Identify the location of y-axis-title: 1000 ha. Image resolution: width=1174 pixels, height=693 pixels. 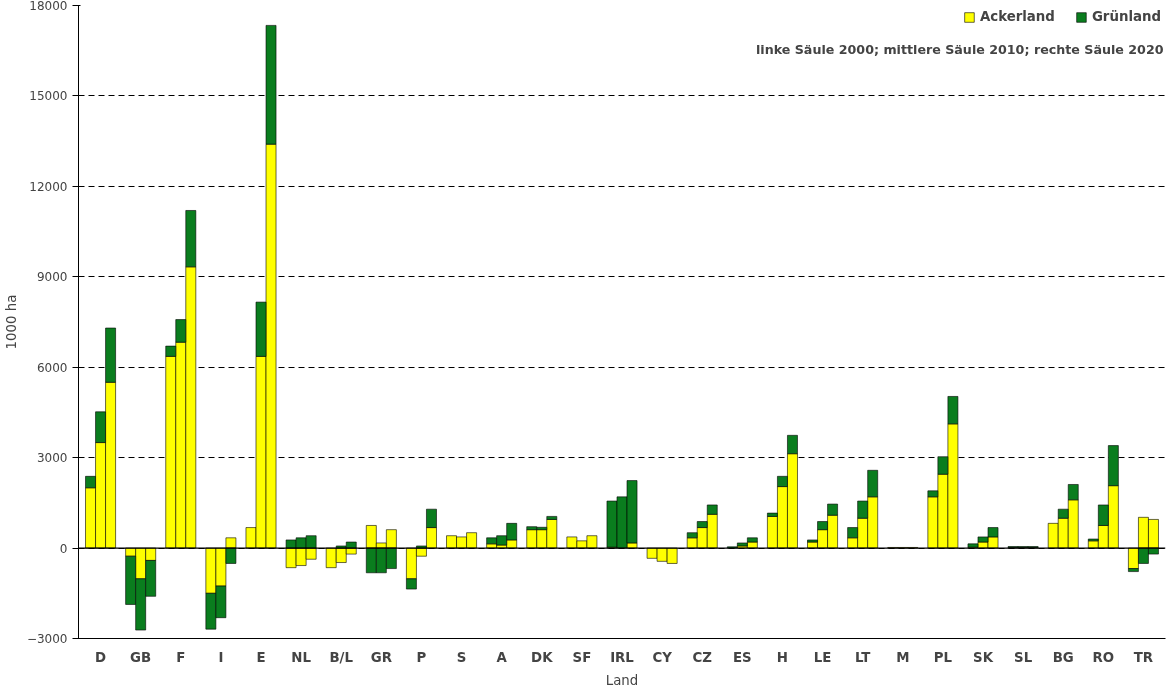
(11, 322).